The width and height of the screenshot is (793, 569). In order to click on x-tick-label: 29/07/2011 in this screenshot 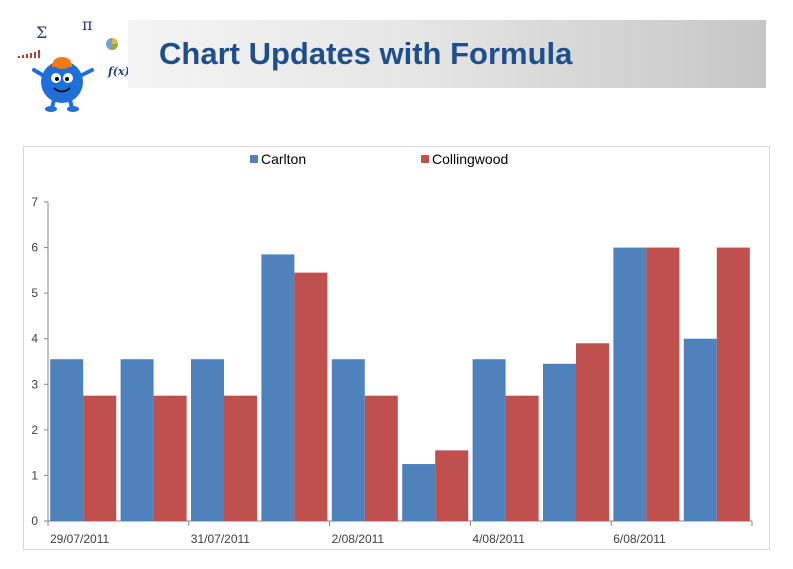, I will do `click(79, 539)`.